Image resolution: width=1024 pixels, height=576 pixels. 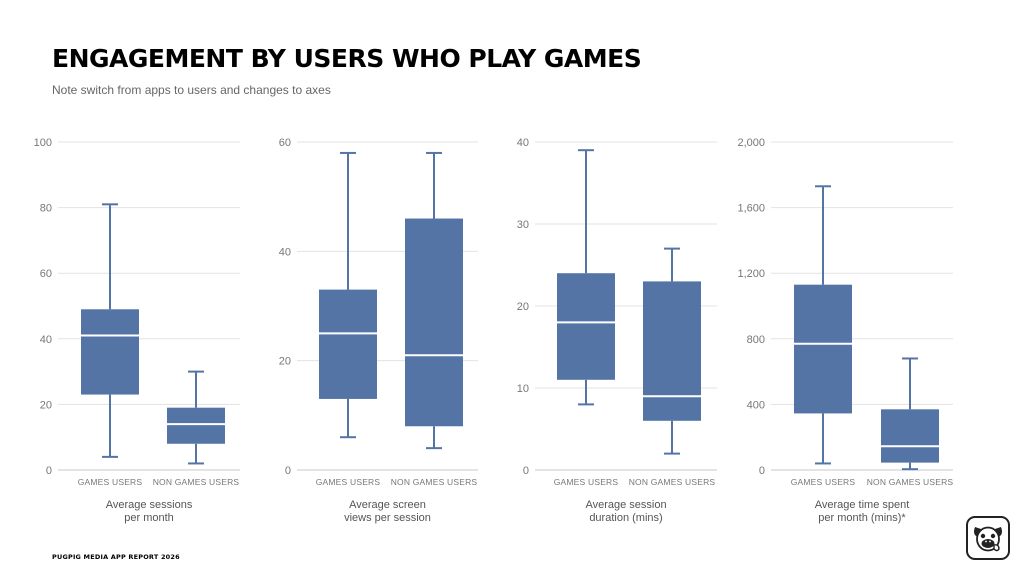 What do you see at coordinates (149, 518) in the screenshot?
I see `chart-caption: per month` at bounding box center [149, 518].